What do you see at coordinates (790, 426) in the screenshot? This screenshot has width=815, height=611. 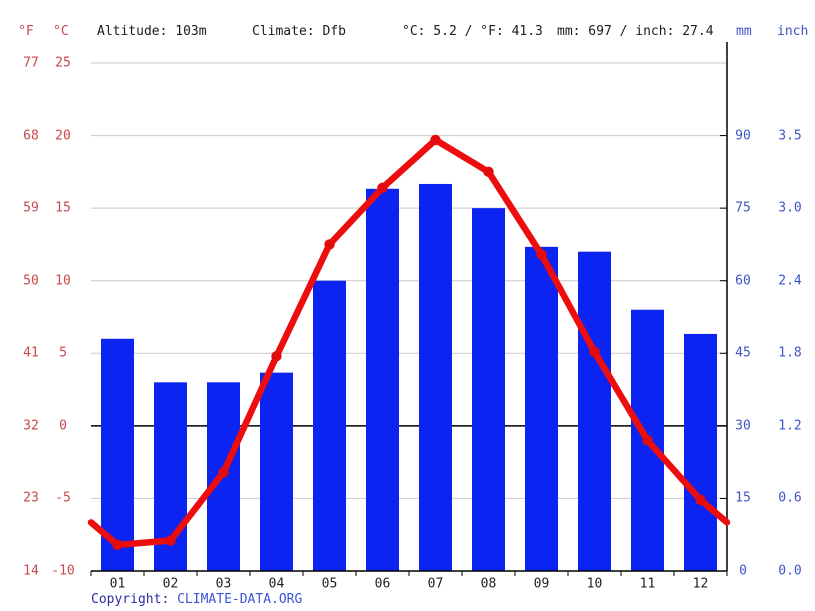 I see `precip-axis-label-inch: 1.2` at bounding box center [790, 426].